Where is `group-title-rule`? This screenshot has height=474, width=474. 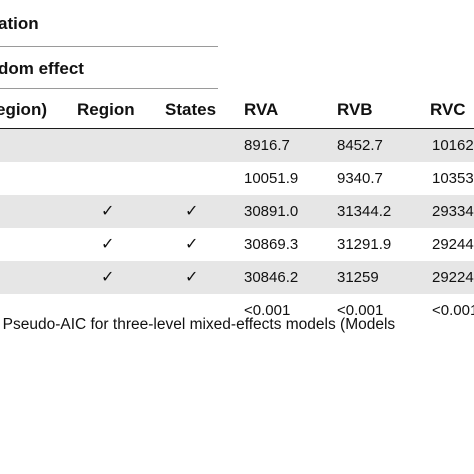
group-title-rule is located at coordinates (109, 46).